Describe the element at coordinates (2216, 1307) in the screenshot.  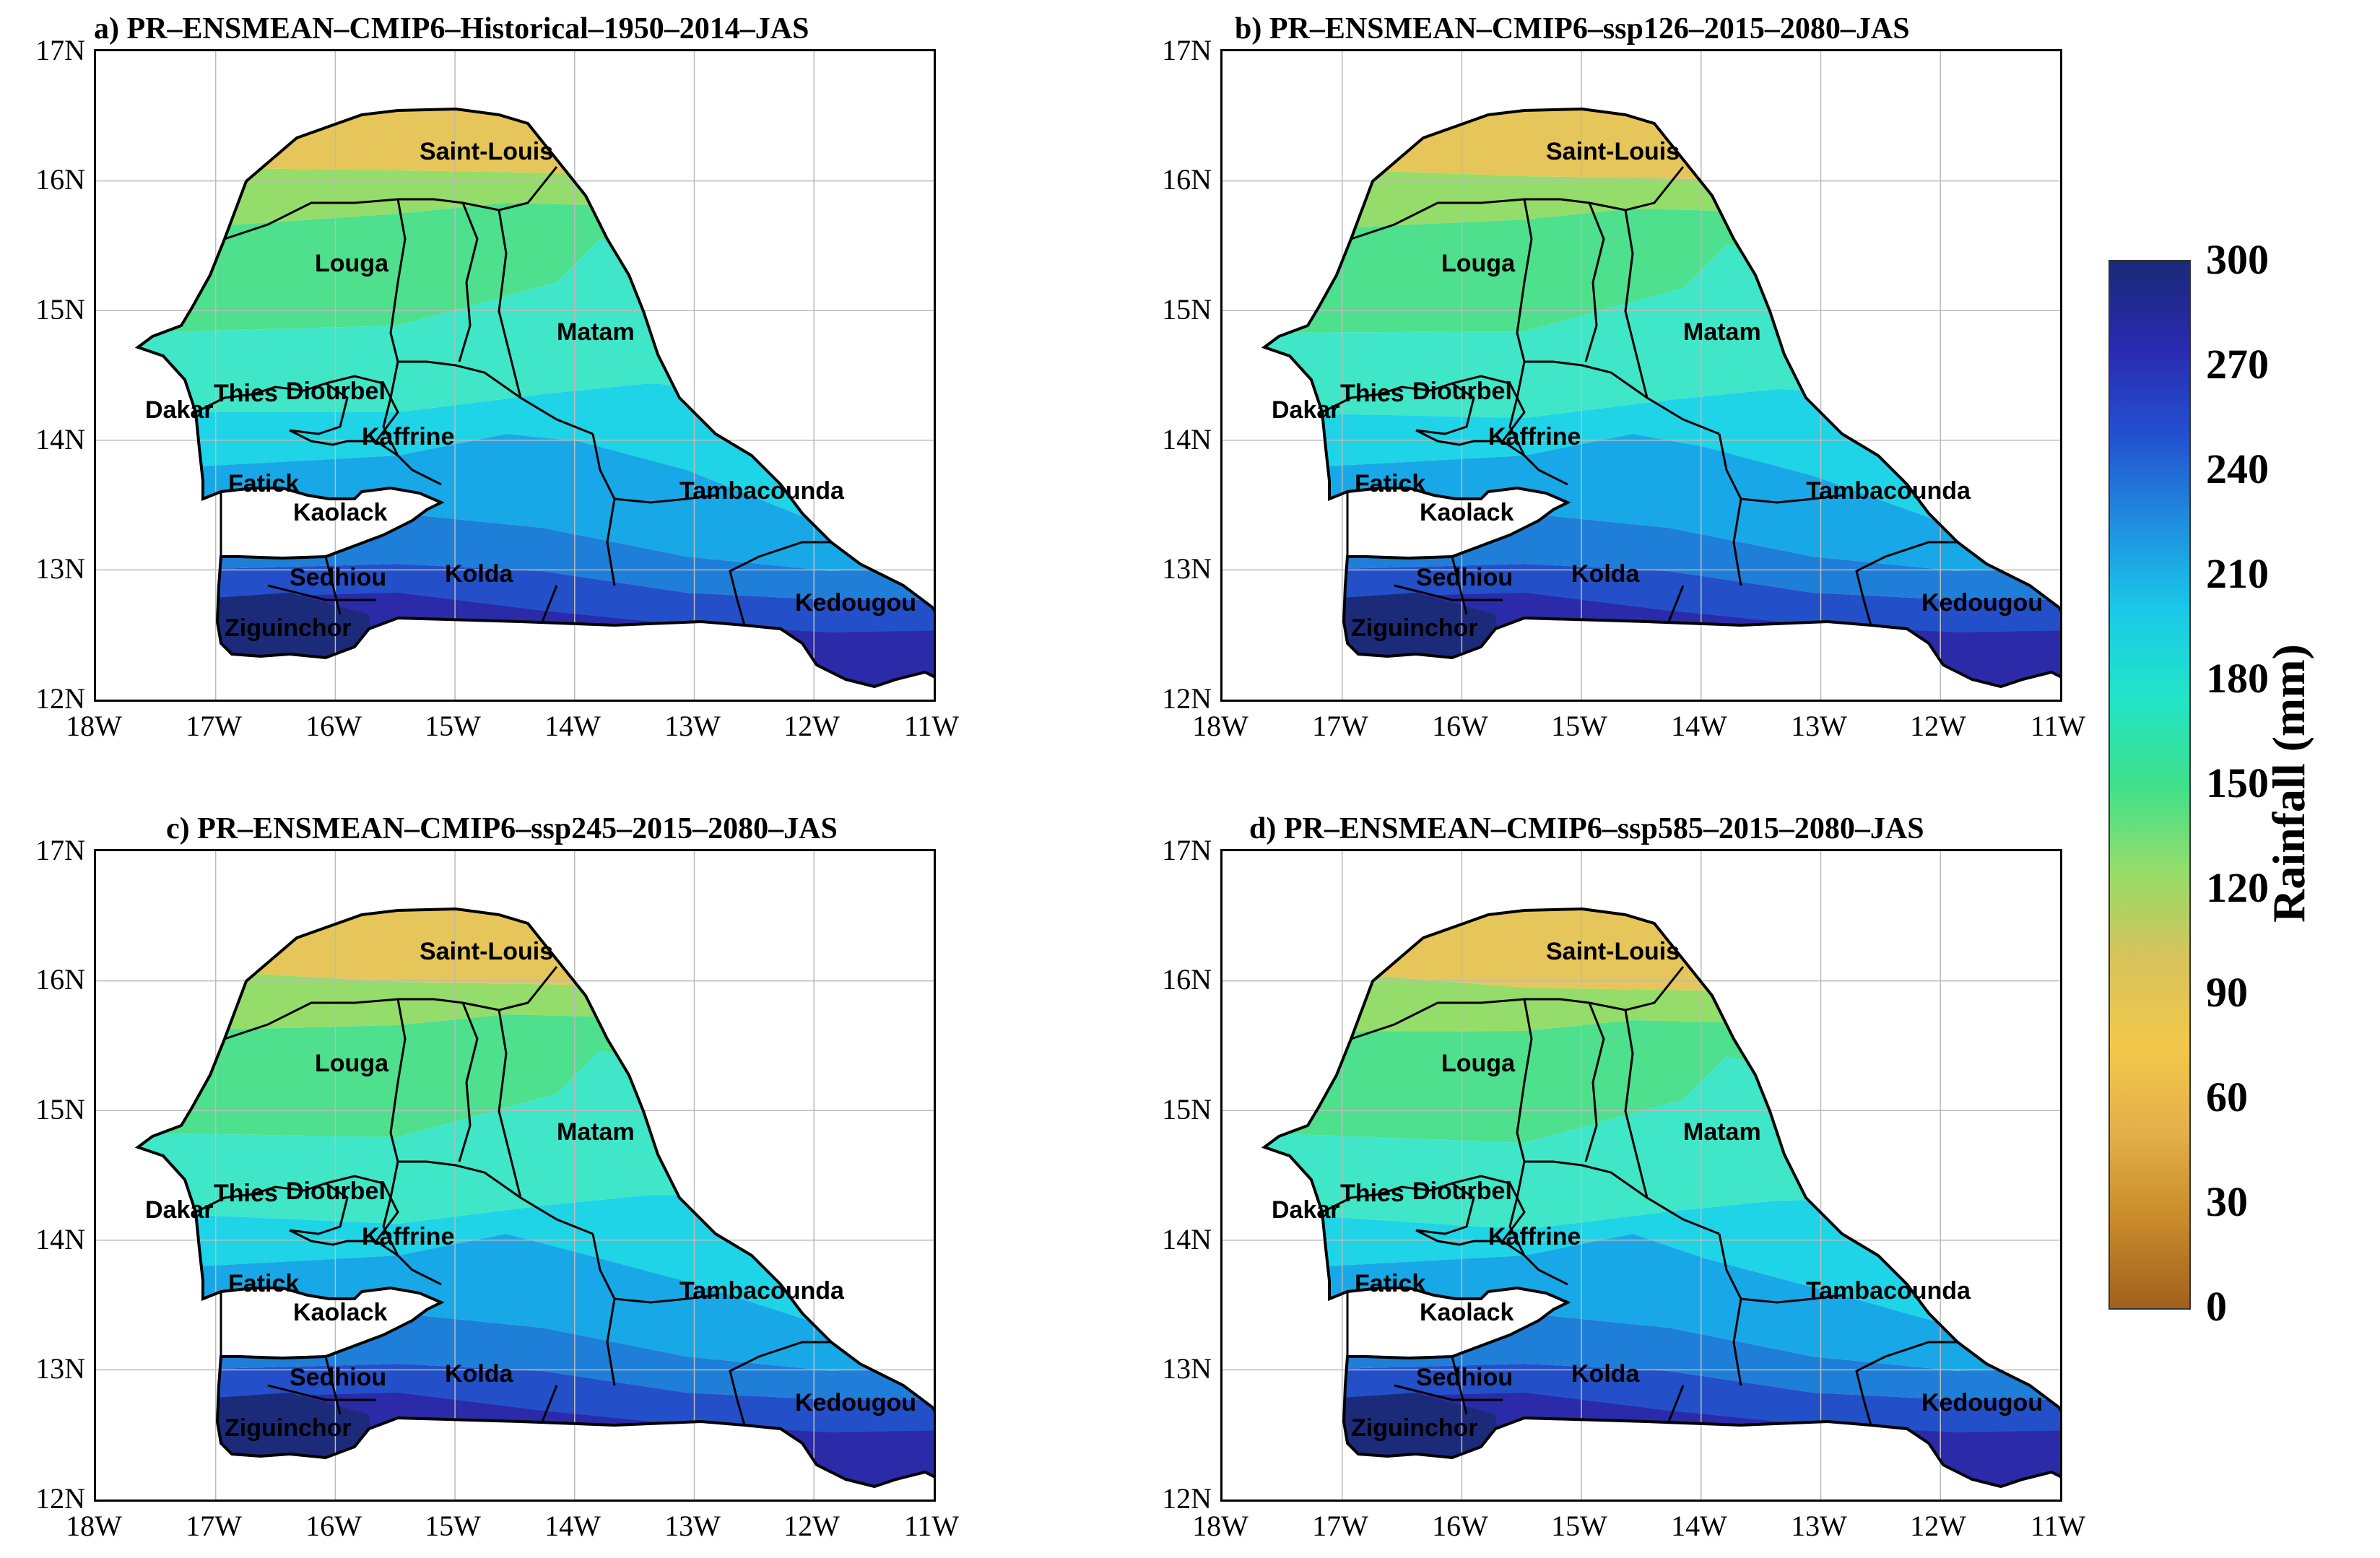
I see `colorbar-tick: 0` at that location.